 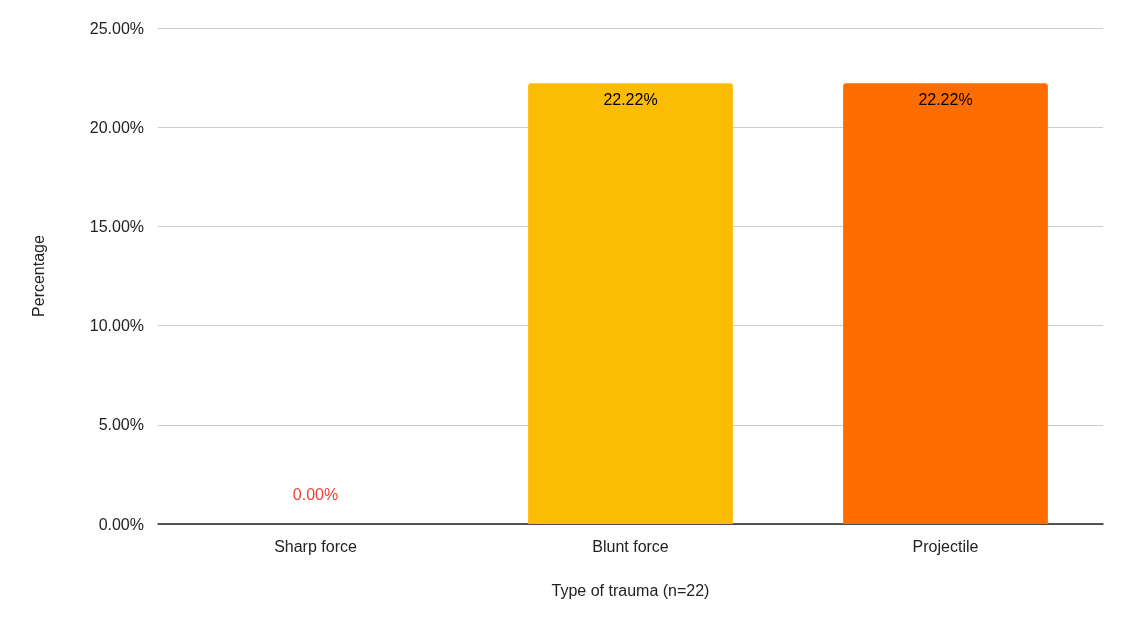 I want to click on data-label: 0.00%, so click(x=315, y=494).